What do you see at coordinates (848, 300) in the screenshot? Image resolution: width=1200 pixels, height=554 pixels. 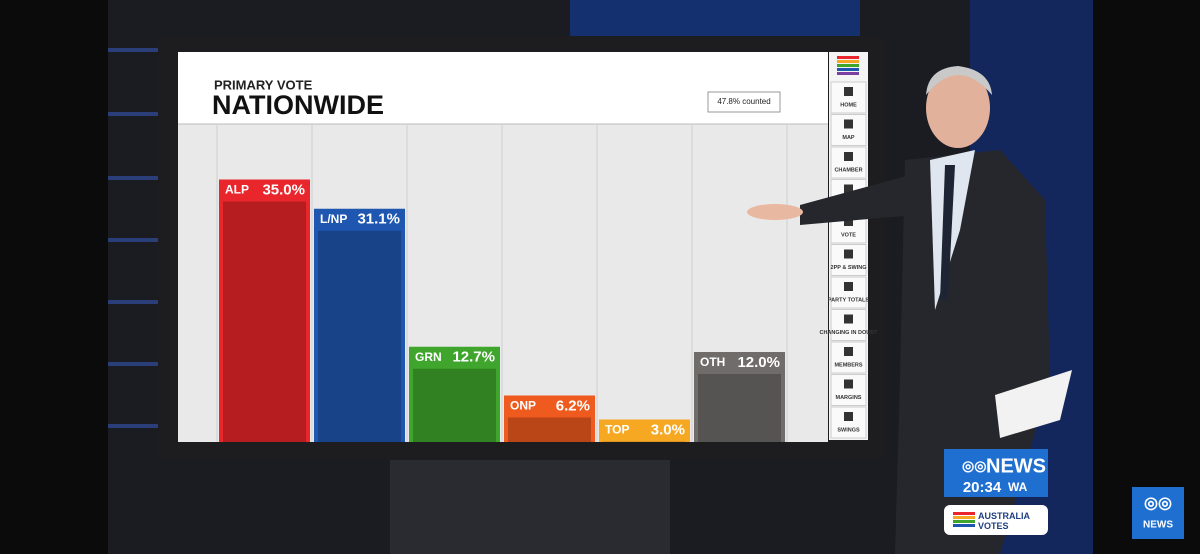 I see `menu-label: PARTY TOTALS` at bounding box center [848, 300].